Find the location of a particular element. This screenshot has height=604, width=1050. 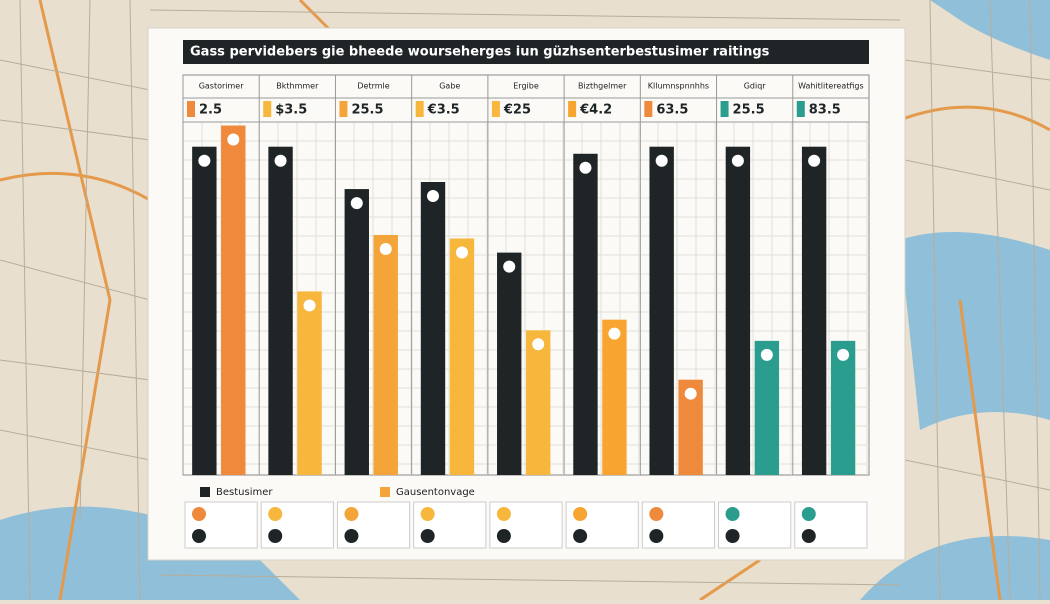

price-label: 83.5 is located at coordinates (825, 110).